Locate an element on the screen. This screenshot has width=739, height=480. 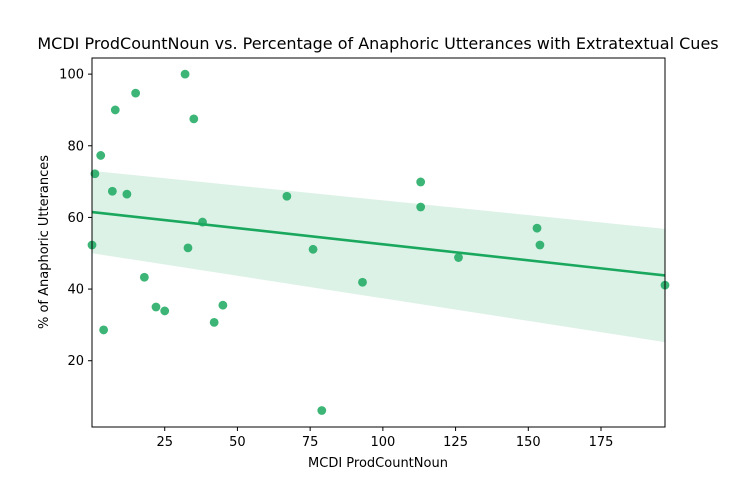
regression-line-layer is located at coordinates (378, 243).